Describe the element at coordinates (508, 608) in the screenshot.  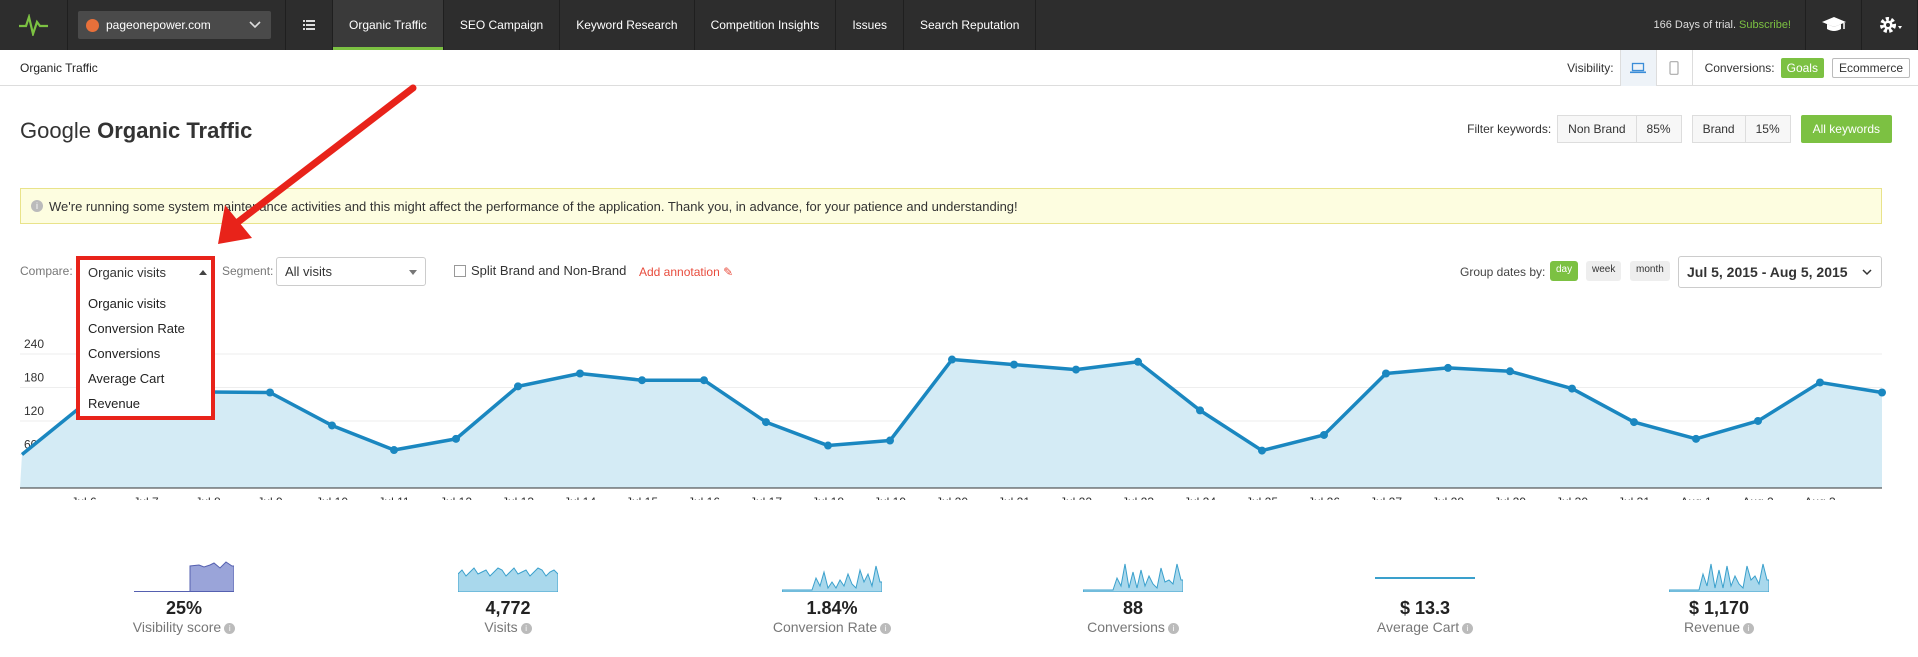
I see `metric-value: 4,772` at that location.